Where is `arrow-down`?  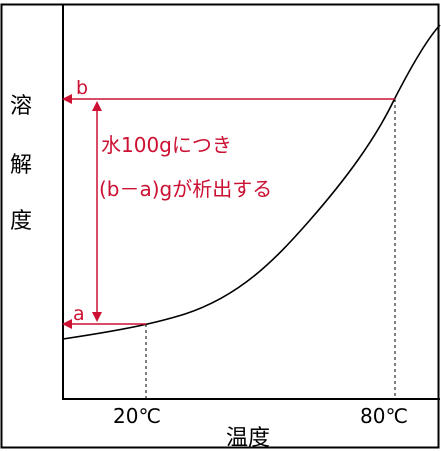 arrow-down is located at coordinates (97, 317).